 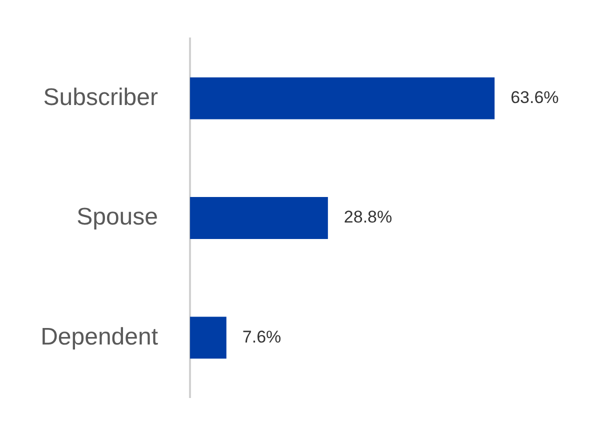 What do you see at coordinates (117, 217) in the screenshot?
I see `y-tick-label: Spouse` at bounding box center [117, 217].